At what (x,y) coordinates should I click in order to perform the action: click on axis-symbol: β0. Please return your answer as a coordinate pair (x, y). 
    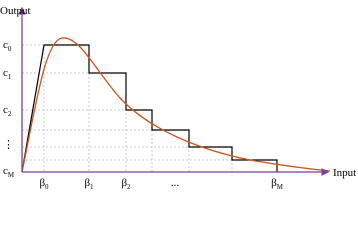
    Looking at the image, I should click on (44, 184).